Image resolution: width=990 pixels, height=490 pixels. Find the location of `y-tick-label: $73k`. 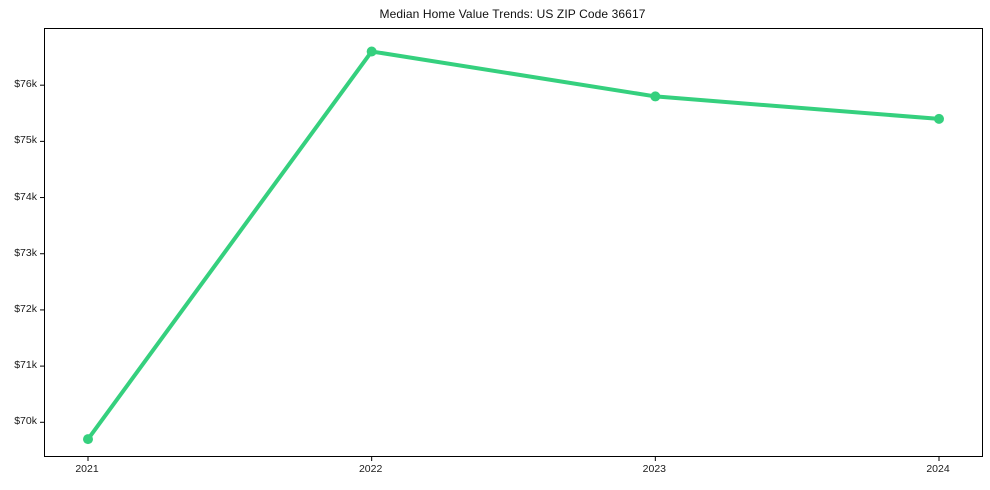

y-tick-label: $73k is located at coordinates (25, 252).